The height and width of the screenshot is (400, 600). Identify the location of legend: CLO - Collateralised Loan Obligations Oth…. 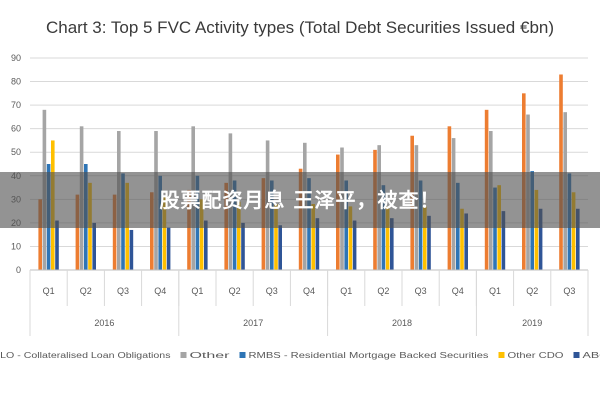
(300, 355).